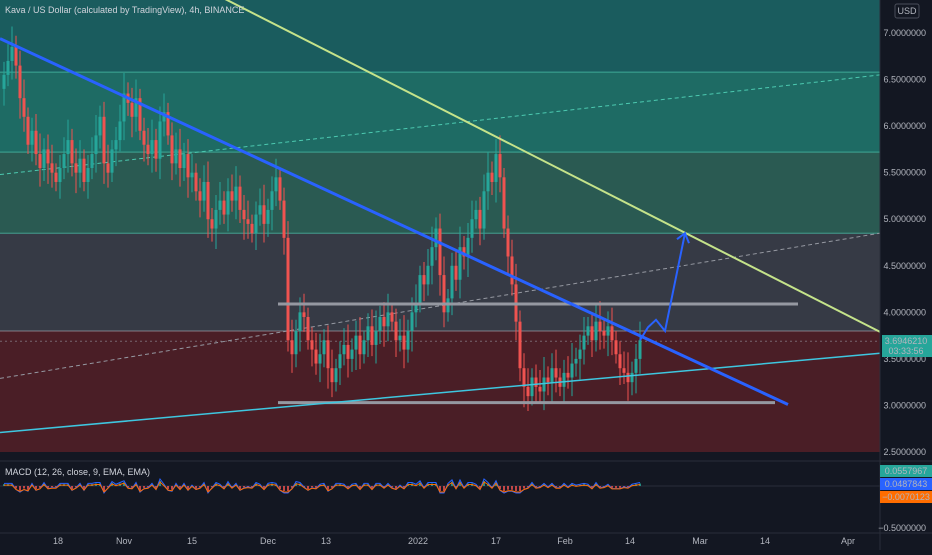  What do you see at coordinates (904, 359) in the screenshot?
I see `y-tick-label: 3.5000000` at bounding box center [904, 359].